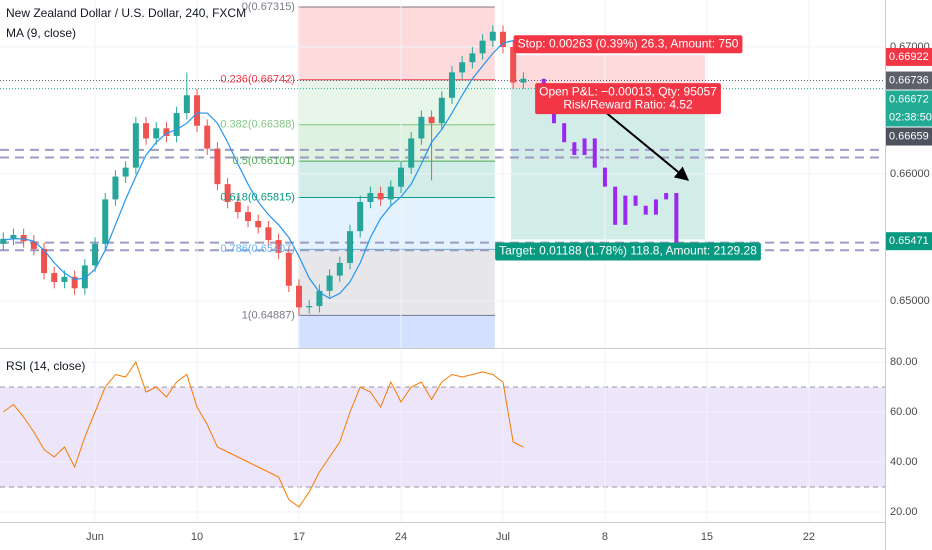  I want to click on countdown-tag, so click(909, 117).